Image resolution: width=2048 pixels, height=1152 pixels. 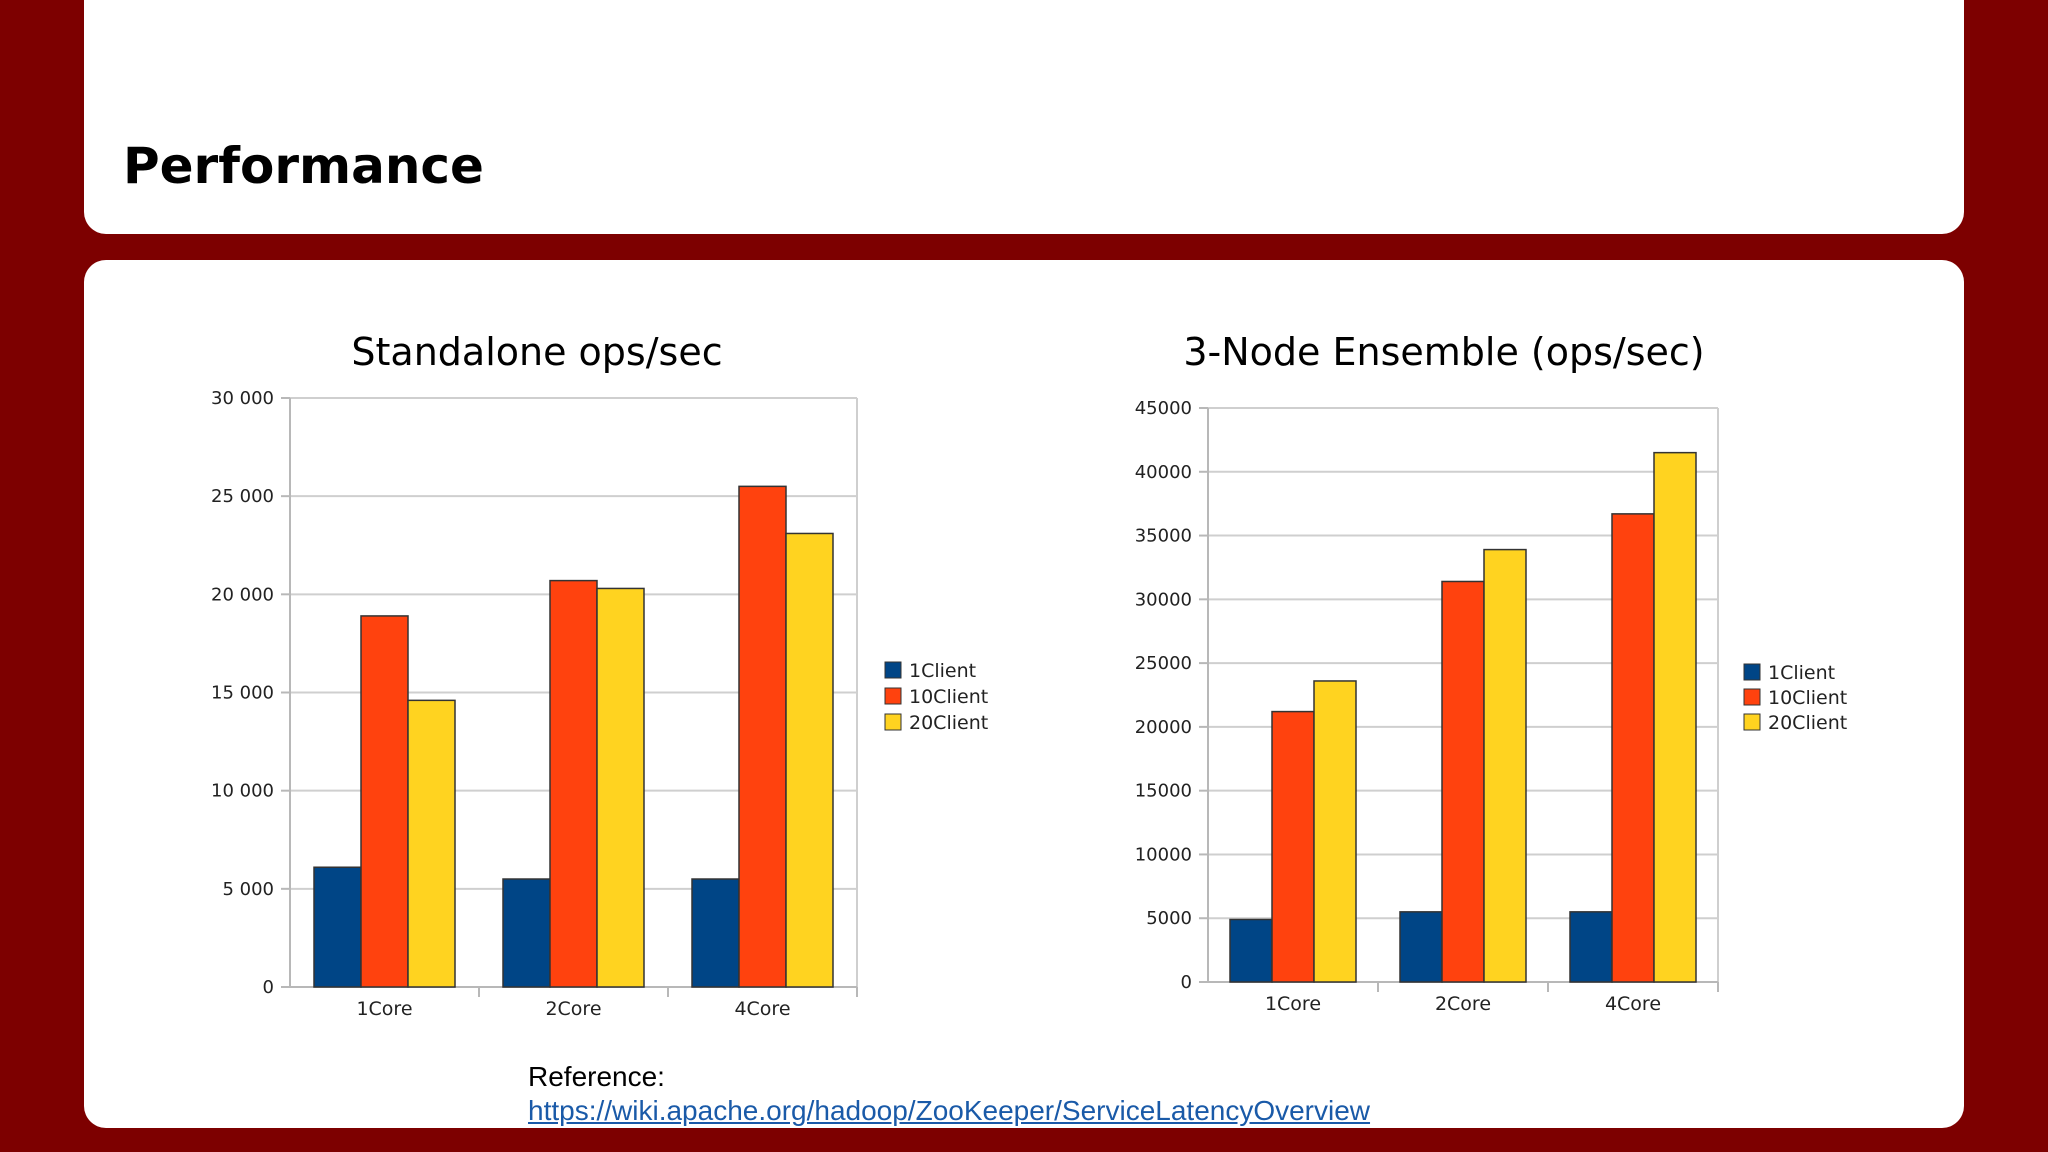 I want to click on ensemble-y-tick-label: 0, so click(x=1186, y=982).